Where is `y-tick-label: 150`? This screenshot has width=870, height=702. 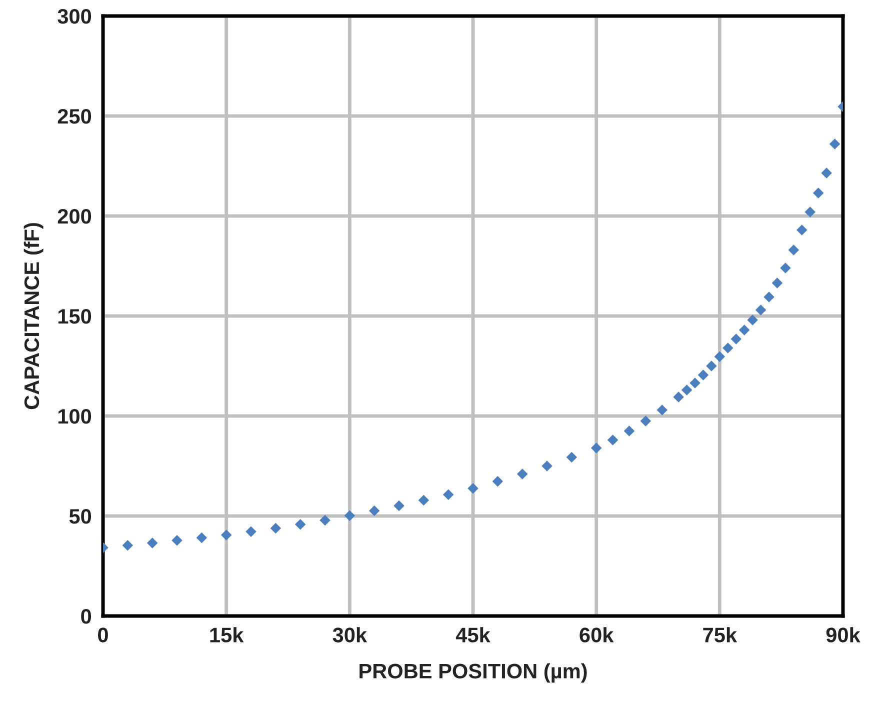
y-tick-label: 150 is located at coordinates (75, 316).